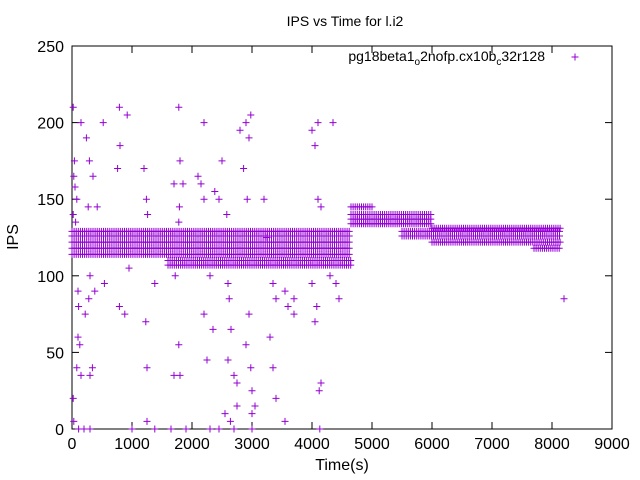  What do you see at coordinates (312, 444) in the screenshot?
I see `x-tick-label: 4000` at bounding box center [312, 444].